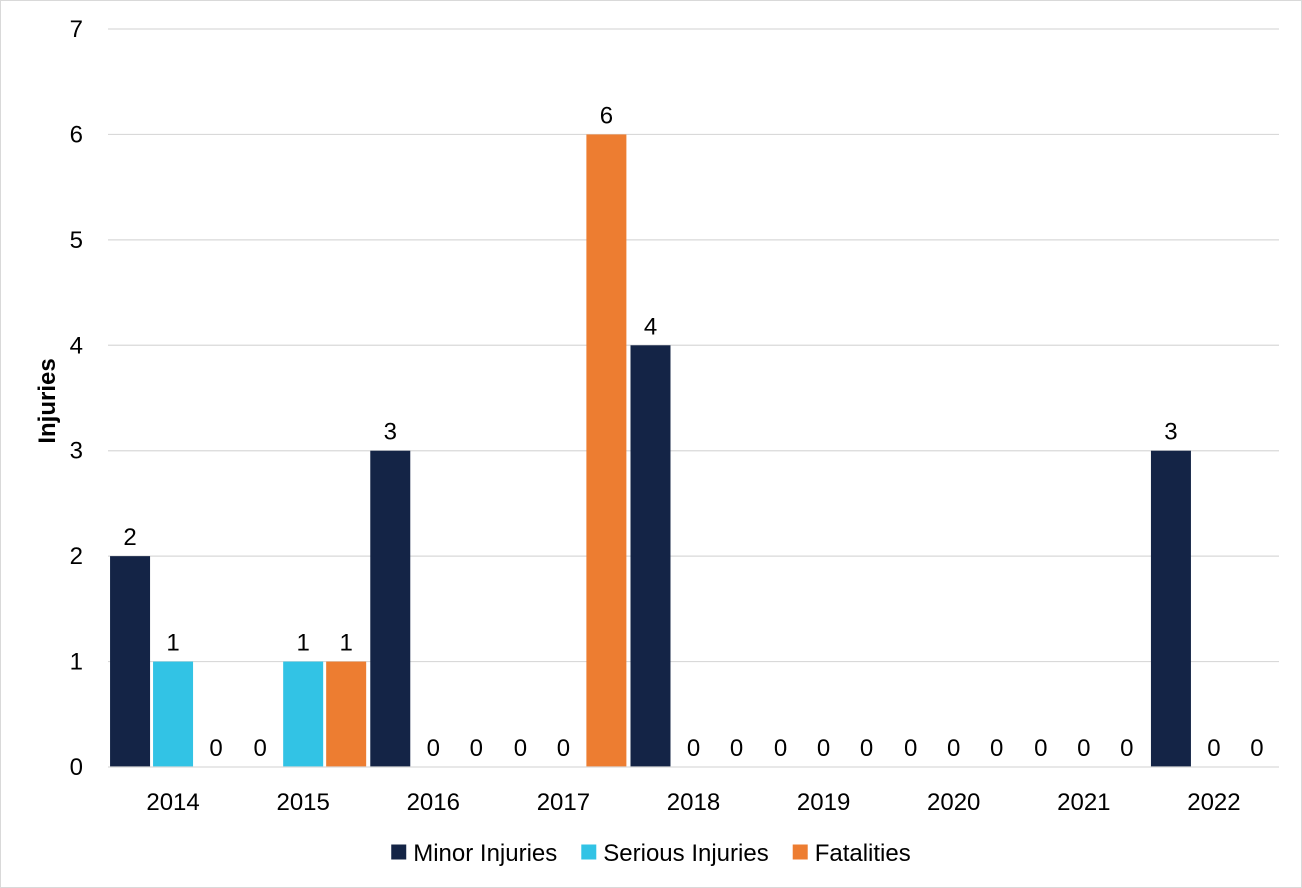 The height and width of the screenshot is (888, 1302). Describe the element at coordinates (130, 661) in the screenshot. I see `bar-minor-injuries-2014` at that location.